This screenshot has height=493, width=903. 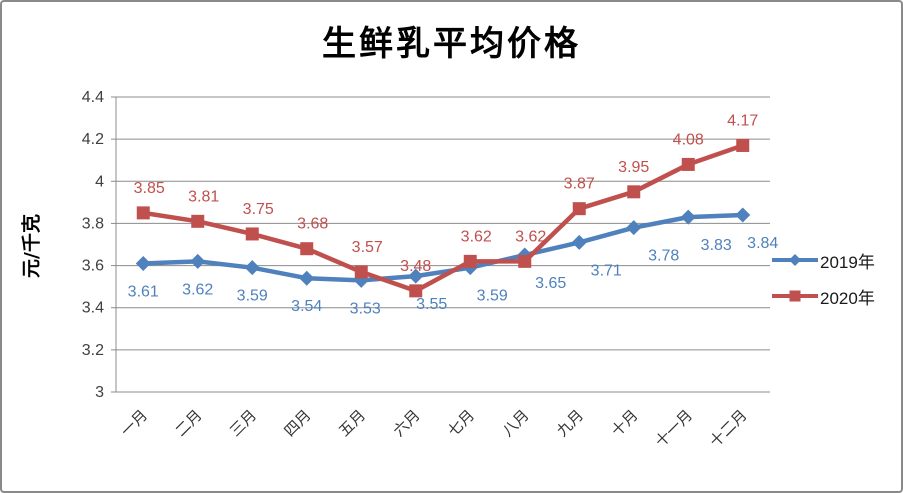 I want to click on x-tick-label: 四月, so click(x=298, y=423).